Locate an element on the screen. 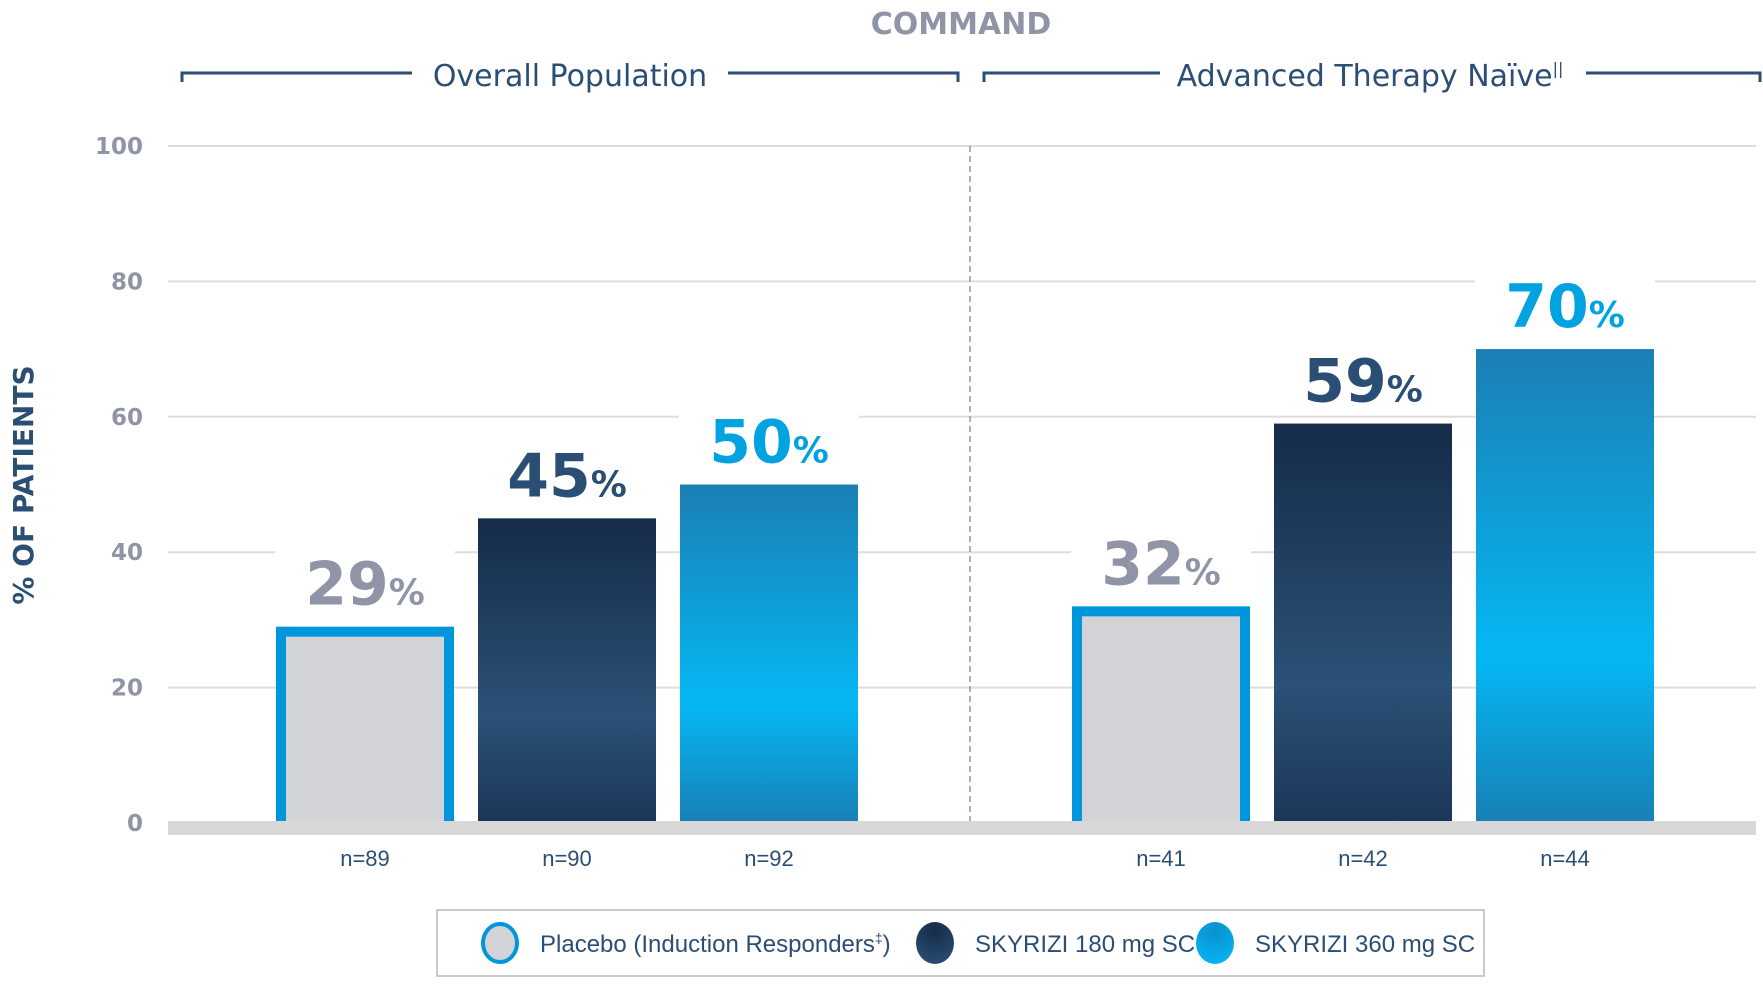 The image size is (1763, 987). y-ticks: 0 20 40 60 80 100 is located at coordinates (119, 485).